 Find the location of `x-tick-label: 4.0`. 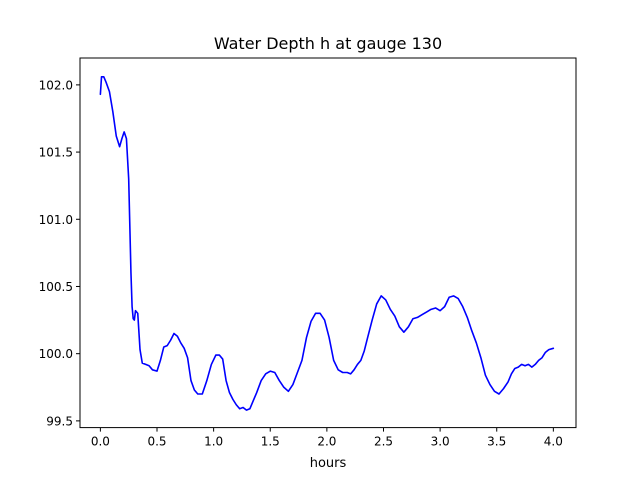

x-tick-label: 4.0 is located at coordinates (553, 442).